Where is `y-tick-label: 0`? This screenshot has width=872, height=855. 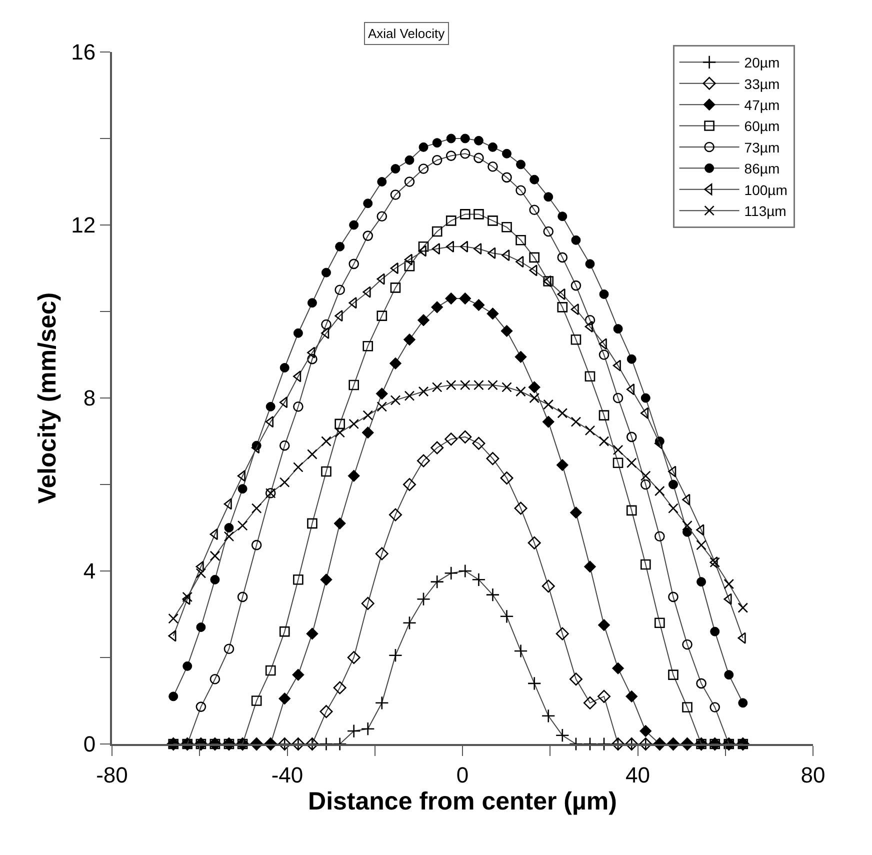
y-tick-label: 0 is located at coordinates (89, 744).